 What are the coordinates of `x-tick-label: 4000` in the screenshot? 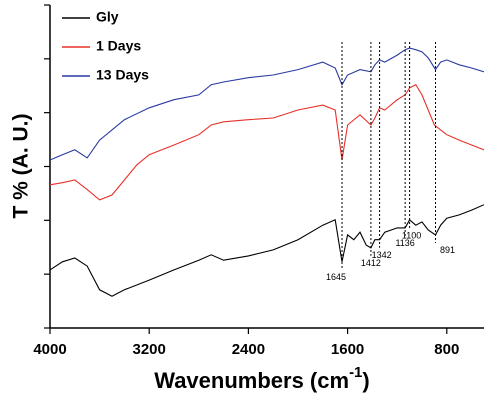 It's located at (49, 349).